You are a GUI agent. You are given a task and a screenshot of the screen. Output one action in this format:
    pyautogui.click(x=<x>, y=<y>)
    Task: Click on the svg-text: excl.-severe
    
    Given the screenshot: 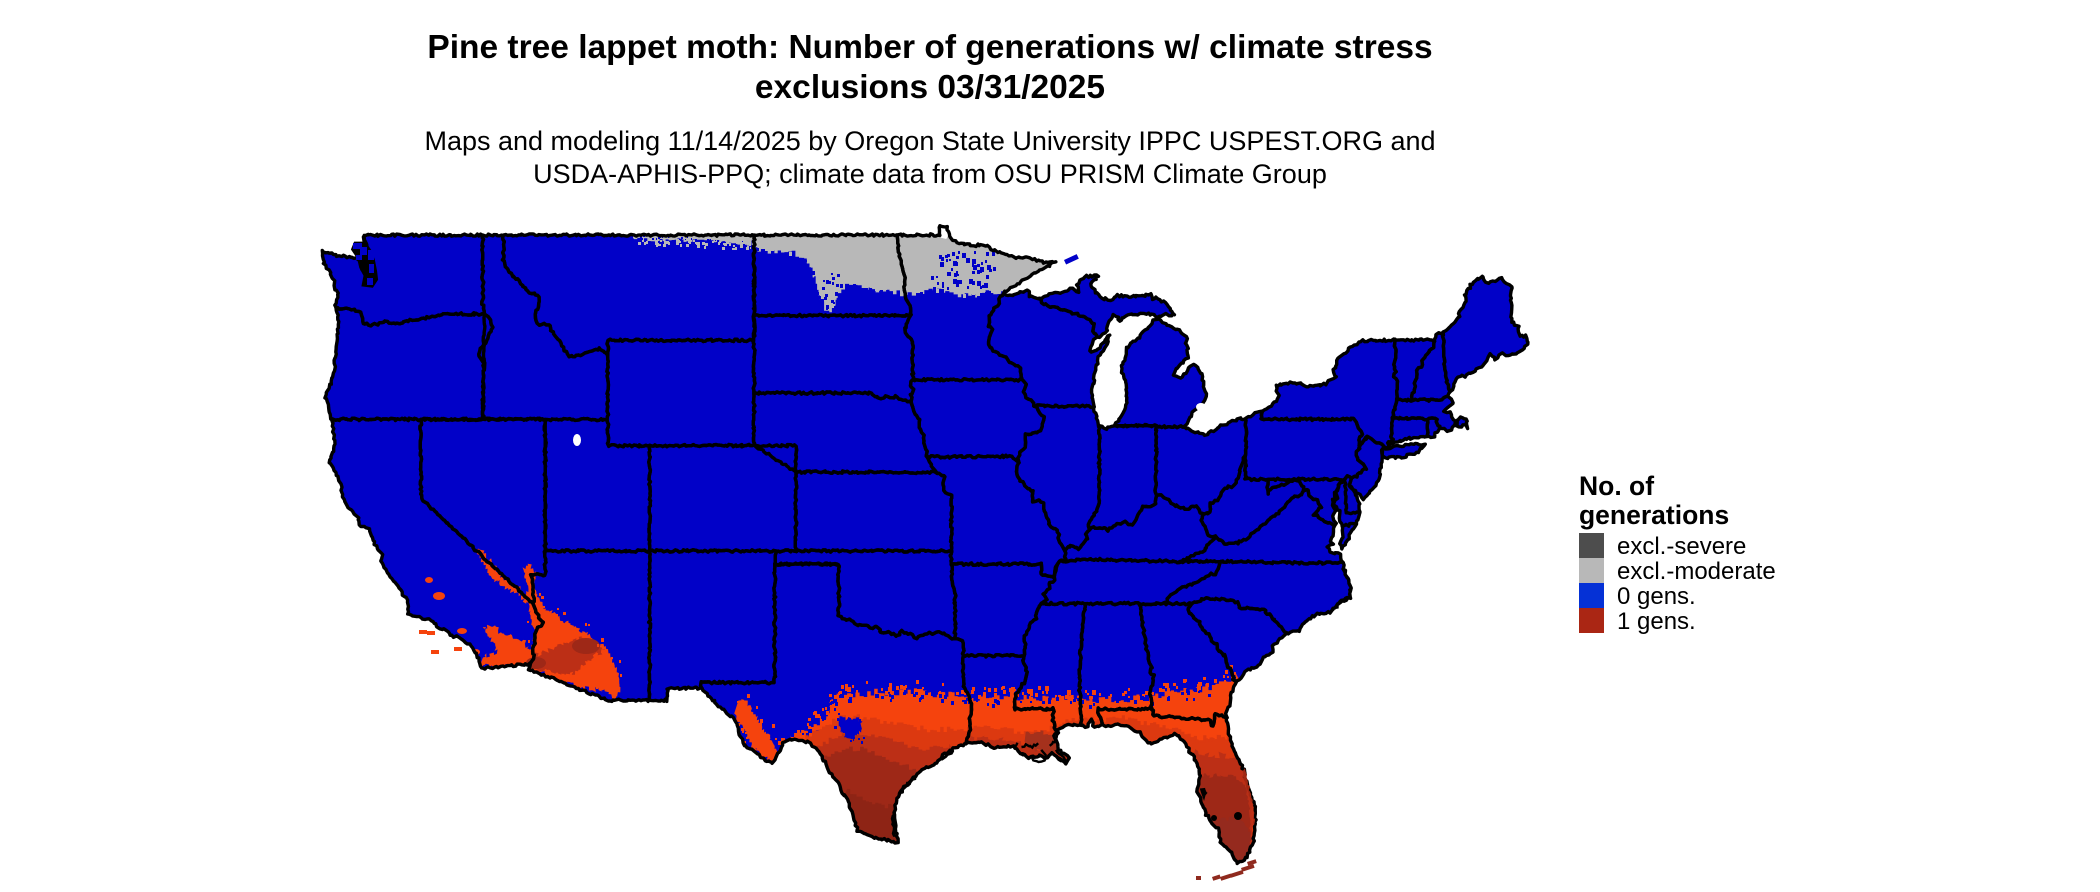 What is the action you would take?
    pyautogui.click(x=1681, y=546)
    